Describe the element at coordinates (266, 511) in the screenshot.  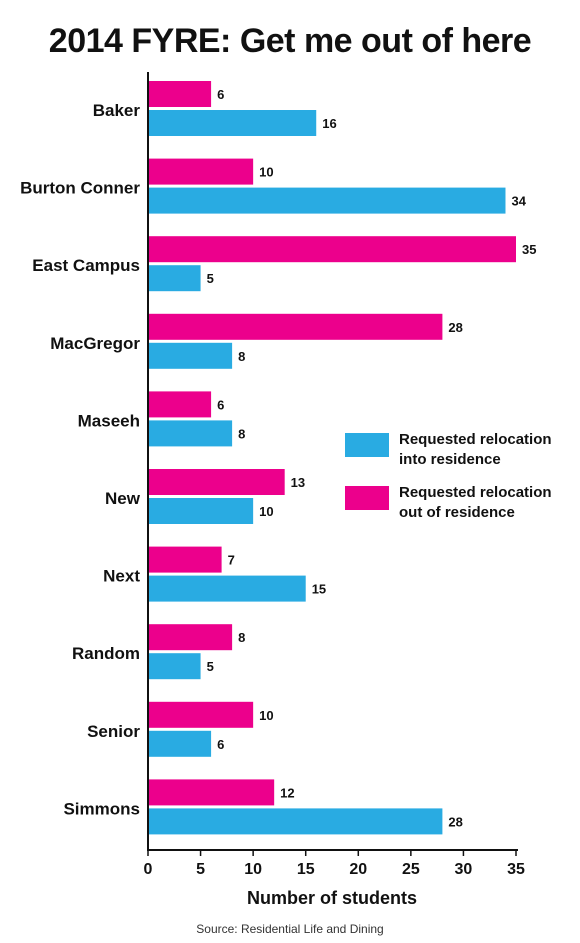
I see `value-label-new-into: 10` at that location.